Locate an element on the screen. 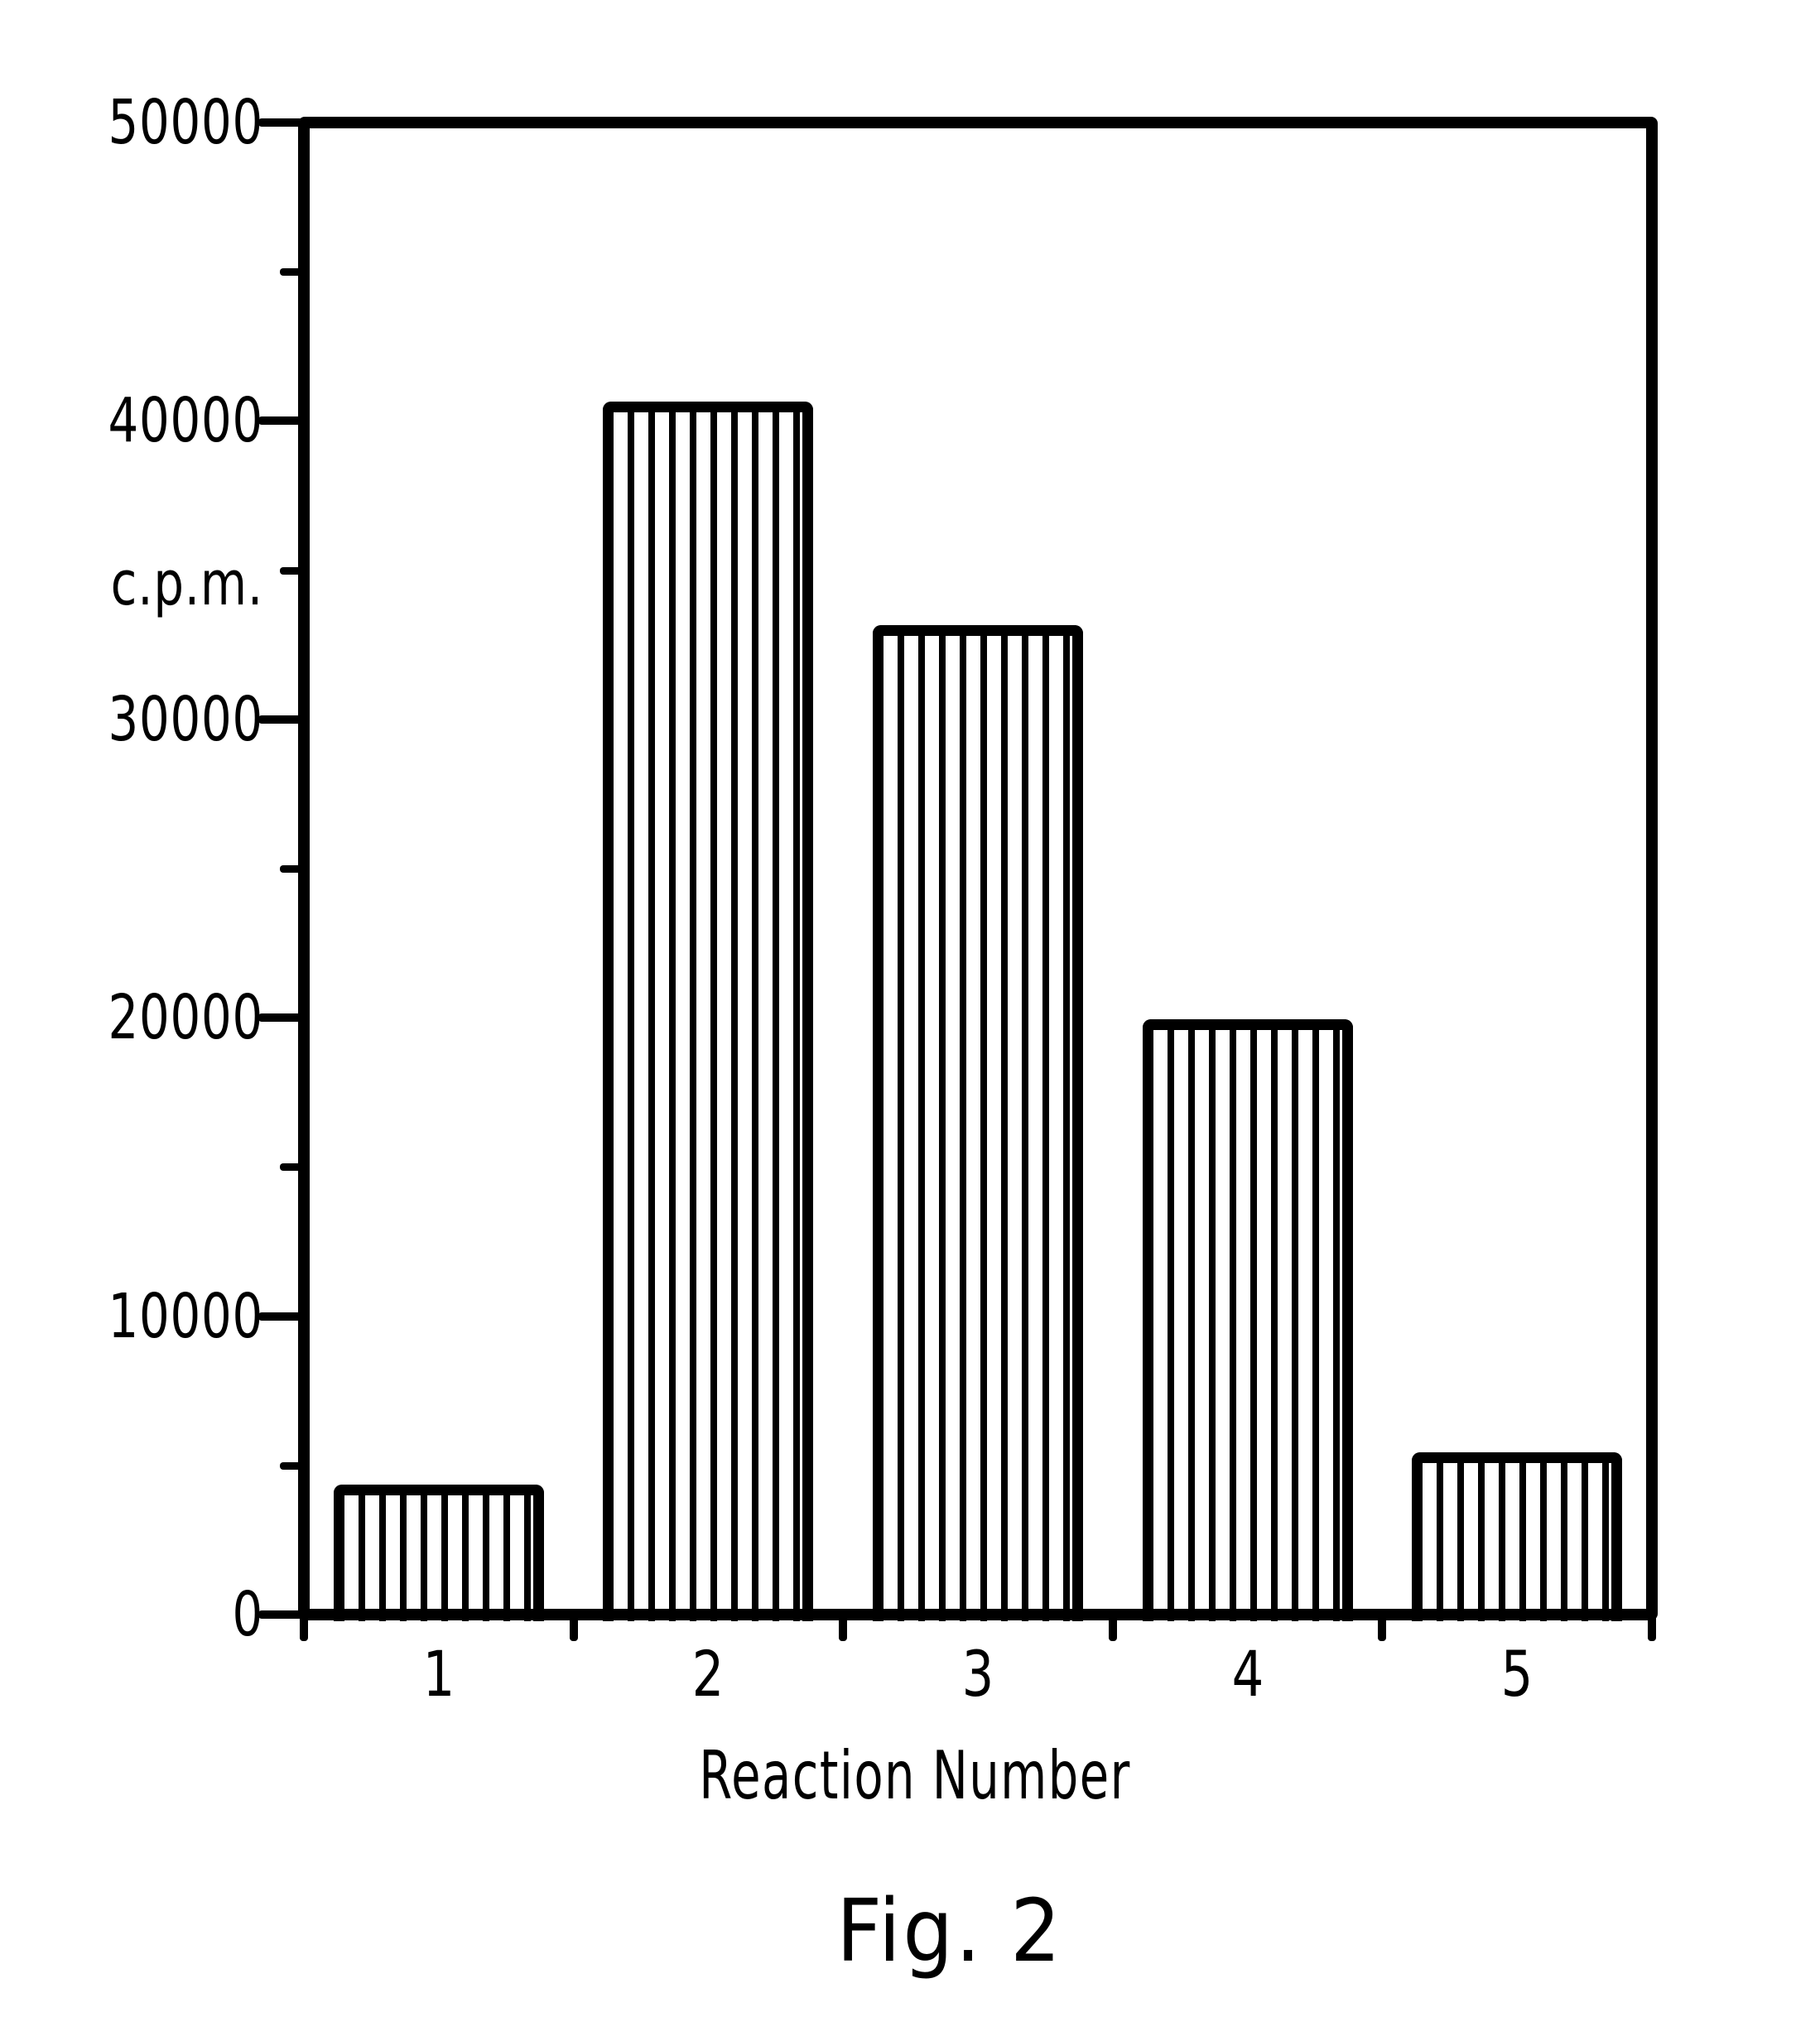 The width and height of the screenshot is (1820, 2017). y-axis-tick-label: 40000 is located at coordinates (185, 421).